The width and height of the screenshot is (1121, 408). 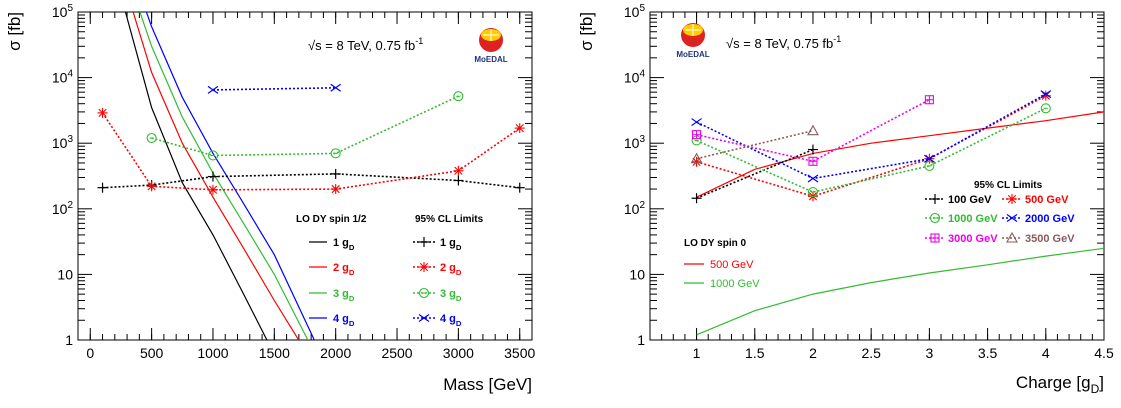 I want to click on energy-label: √s = 8 TeV, 0.75 fb-1, so click(x=365, y=44).